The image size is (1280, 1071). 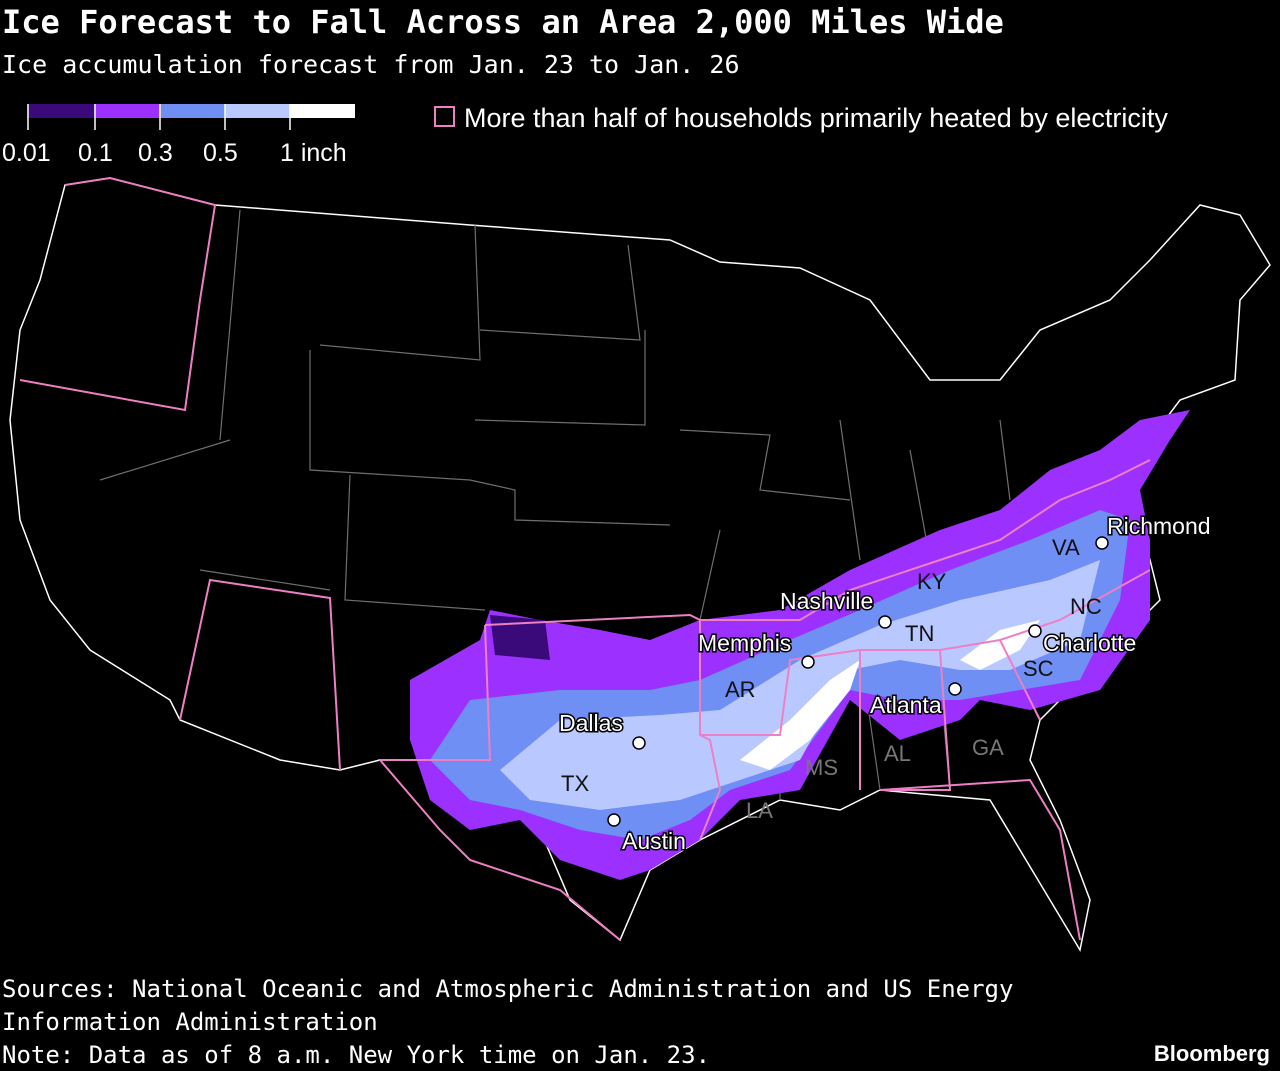 I want to click on legend-tick-label: 0.1, so click(x=95, y=153).